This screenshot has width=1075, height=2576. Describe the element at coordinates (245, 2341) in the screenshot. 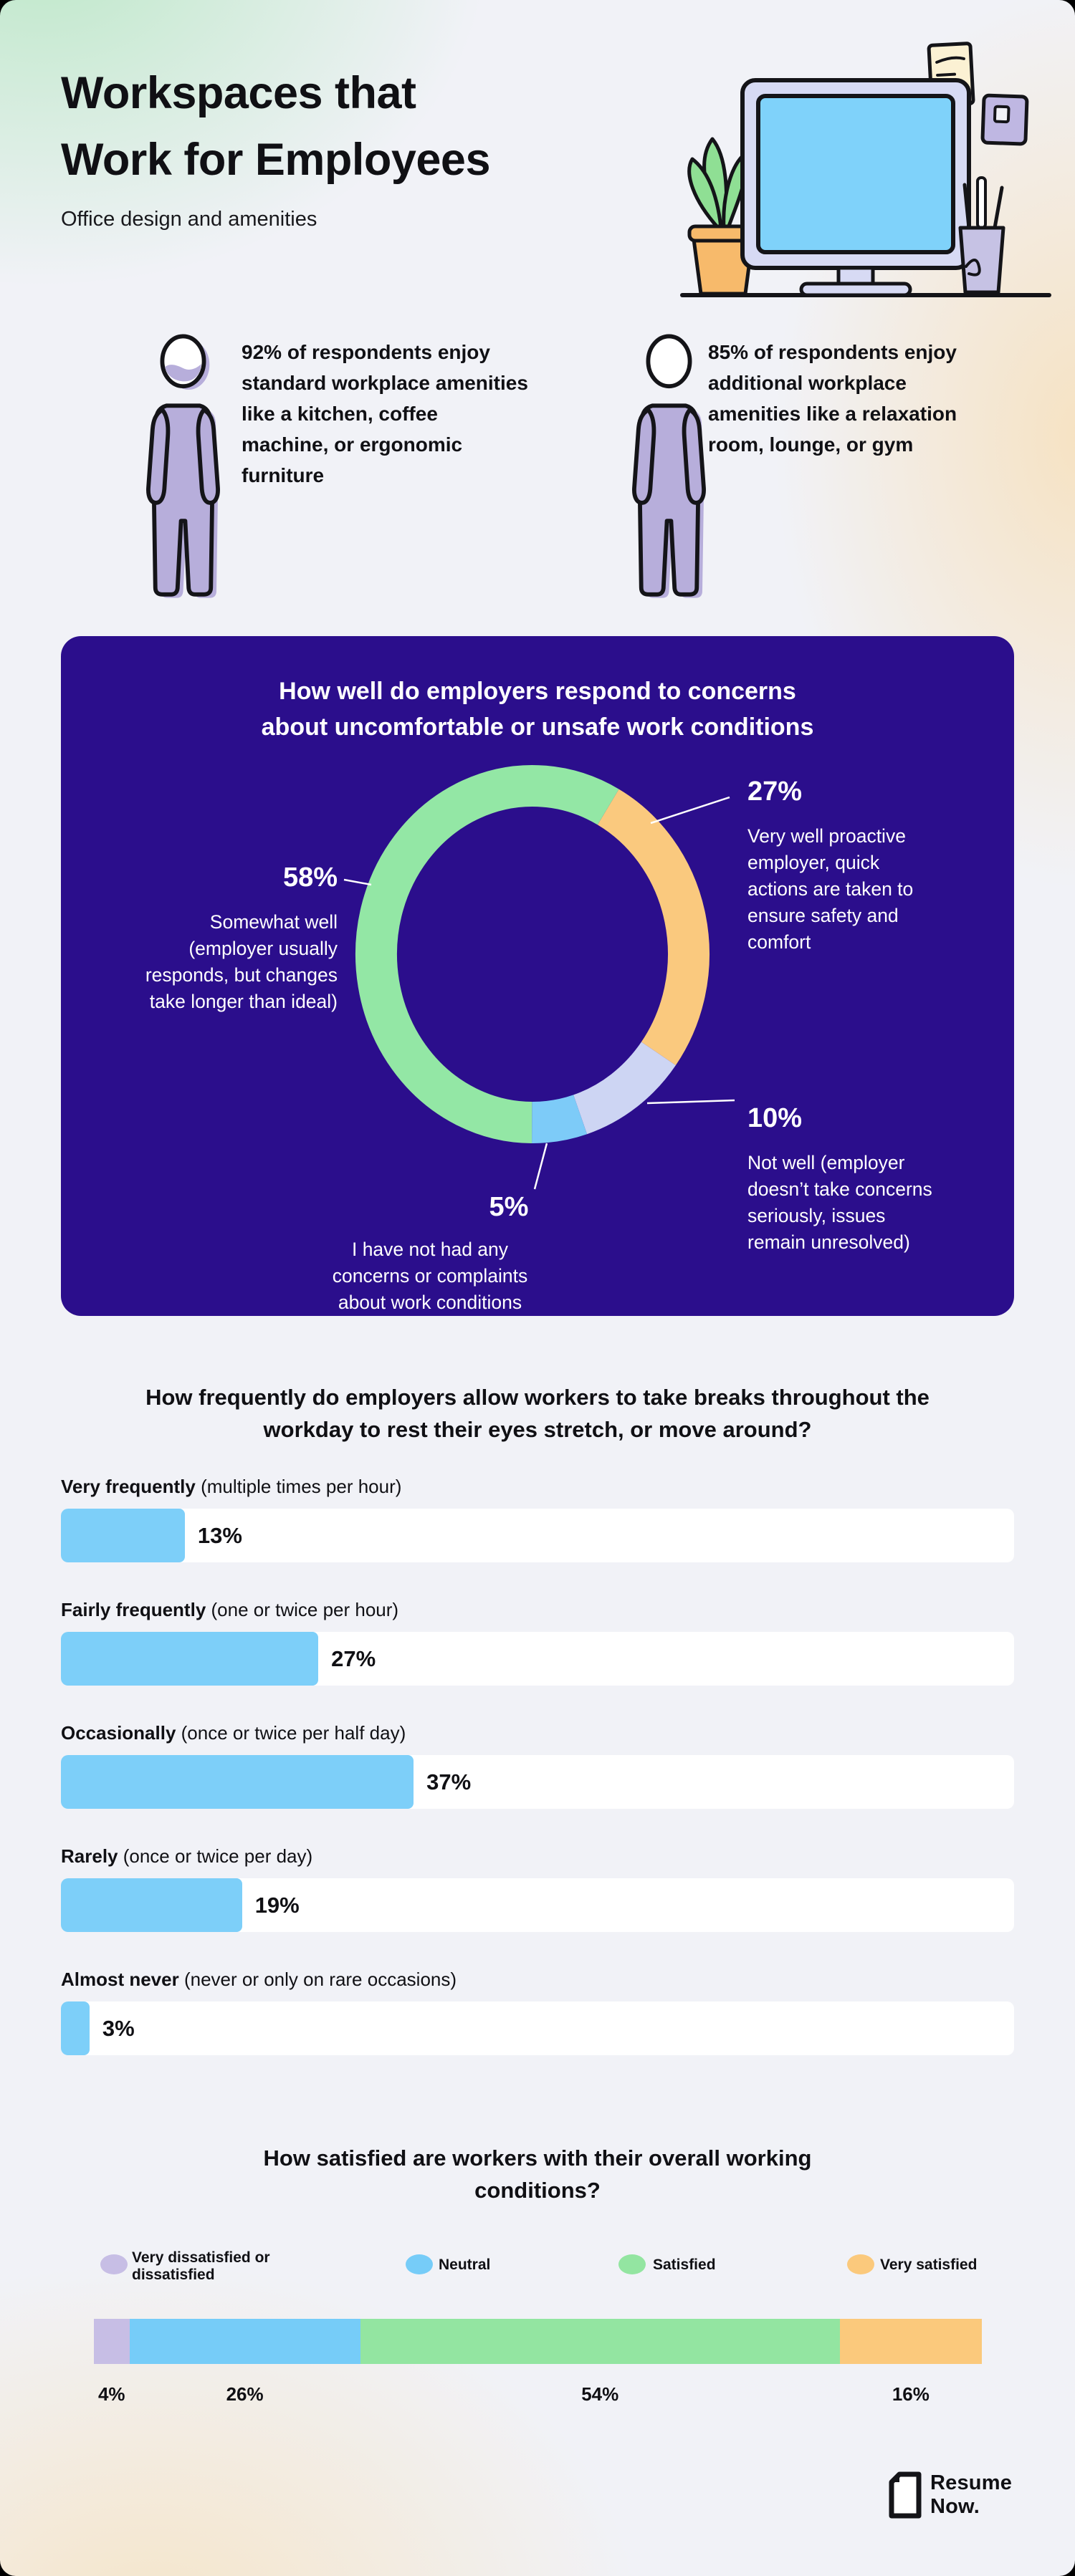

I see `segment-neutral` at that location.